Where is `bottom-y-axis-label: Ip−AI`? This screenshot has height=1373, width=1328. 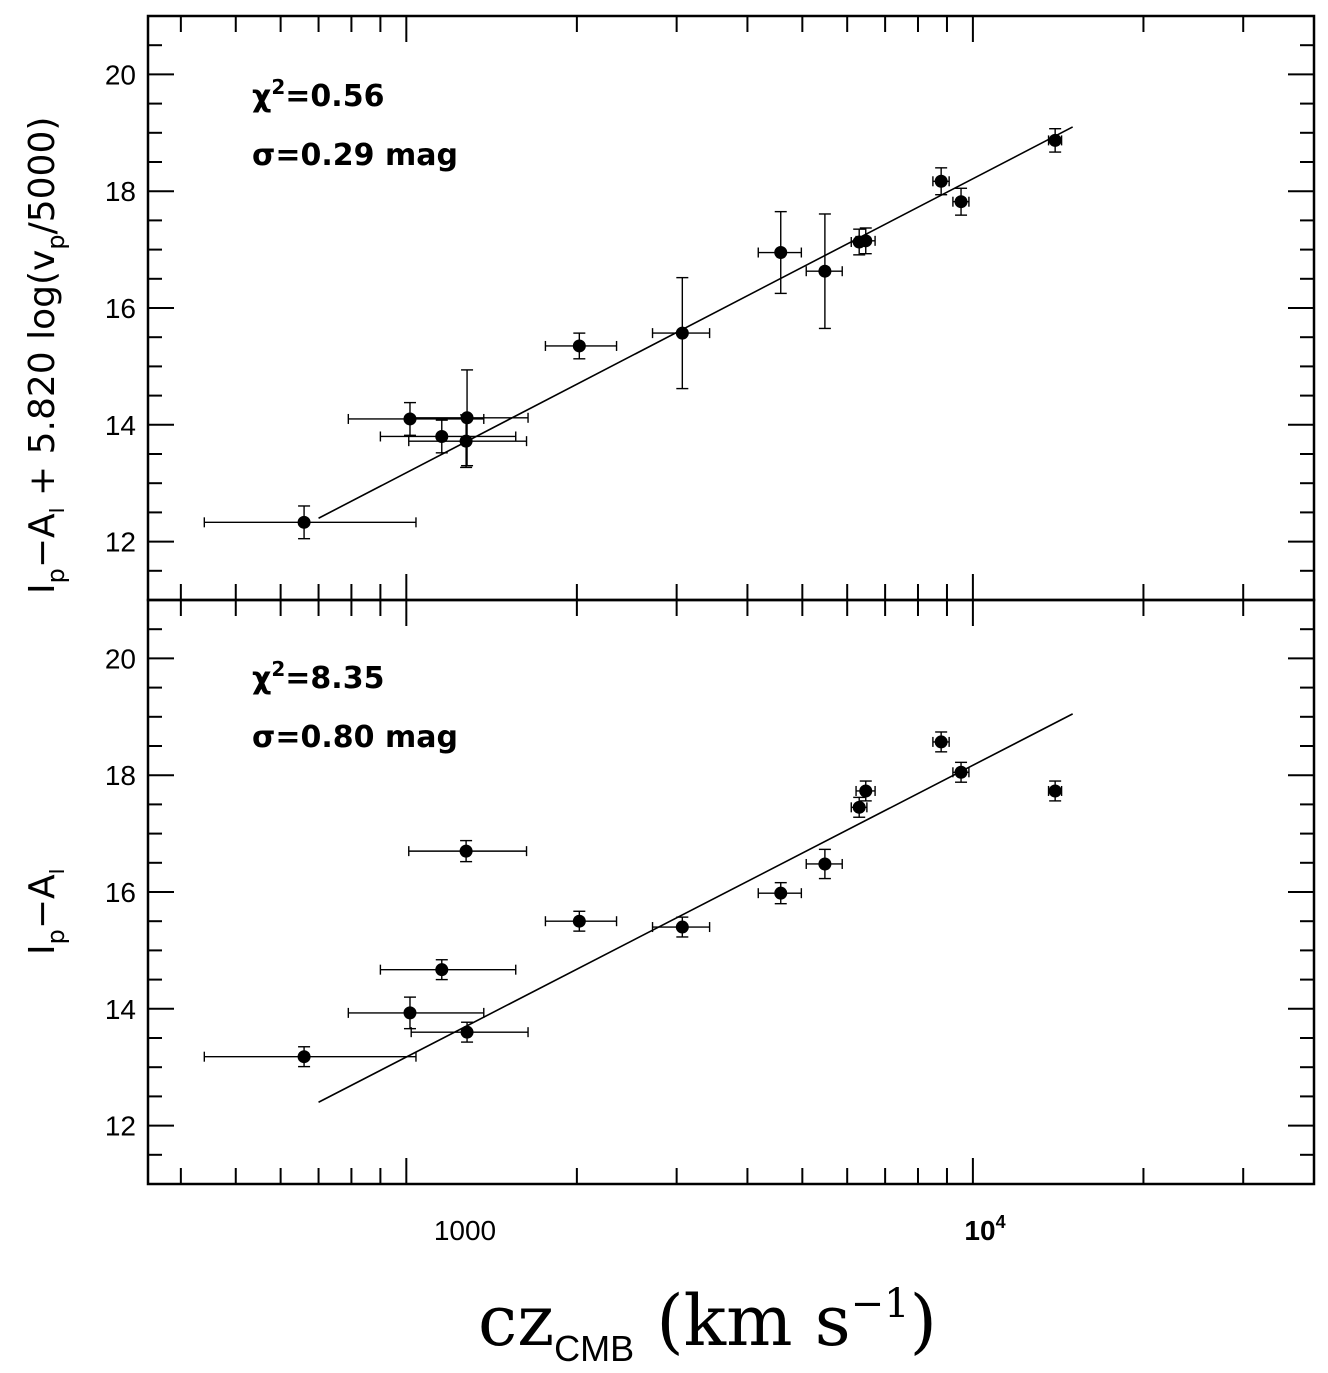 bottom-y-axis-label: Ip−AI is located at coordinates (46, 911).